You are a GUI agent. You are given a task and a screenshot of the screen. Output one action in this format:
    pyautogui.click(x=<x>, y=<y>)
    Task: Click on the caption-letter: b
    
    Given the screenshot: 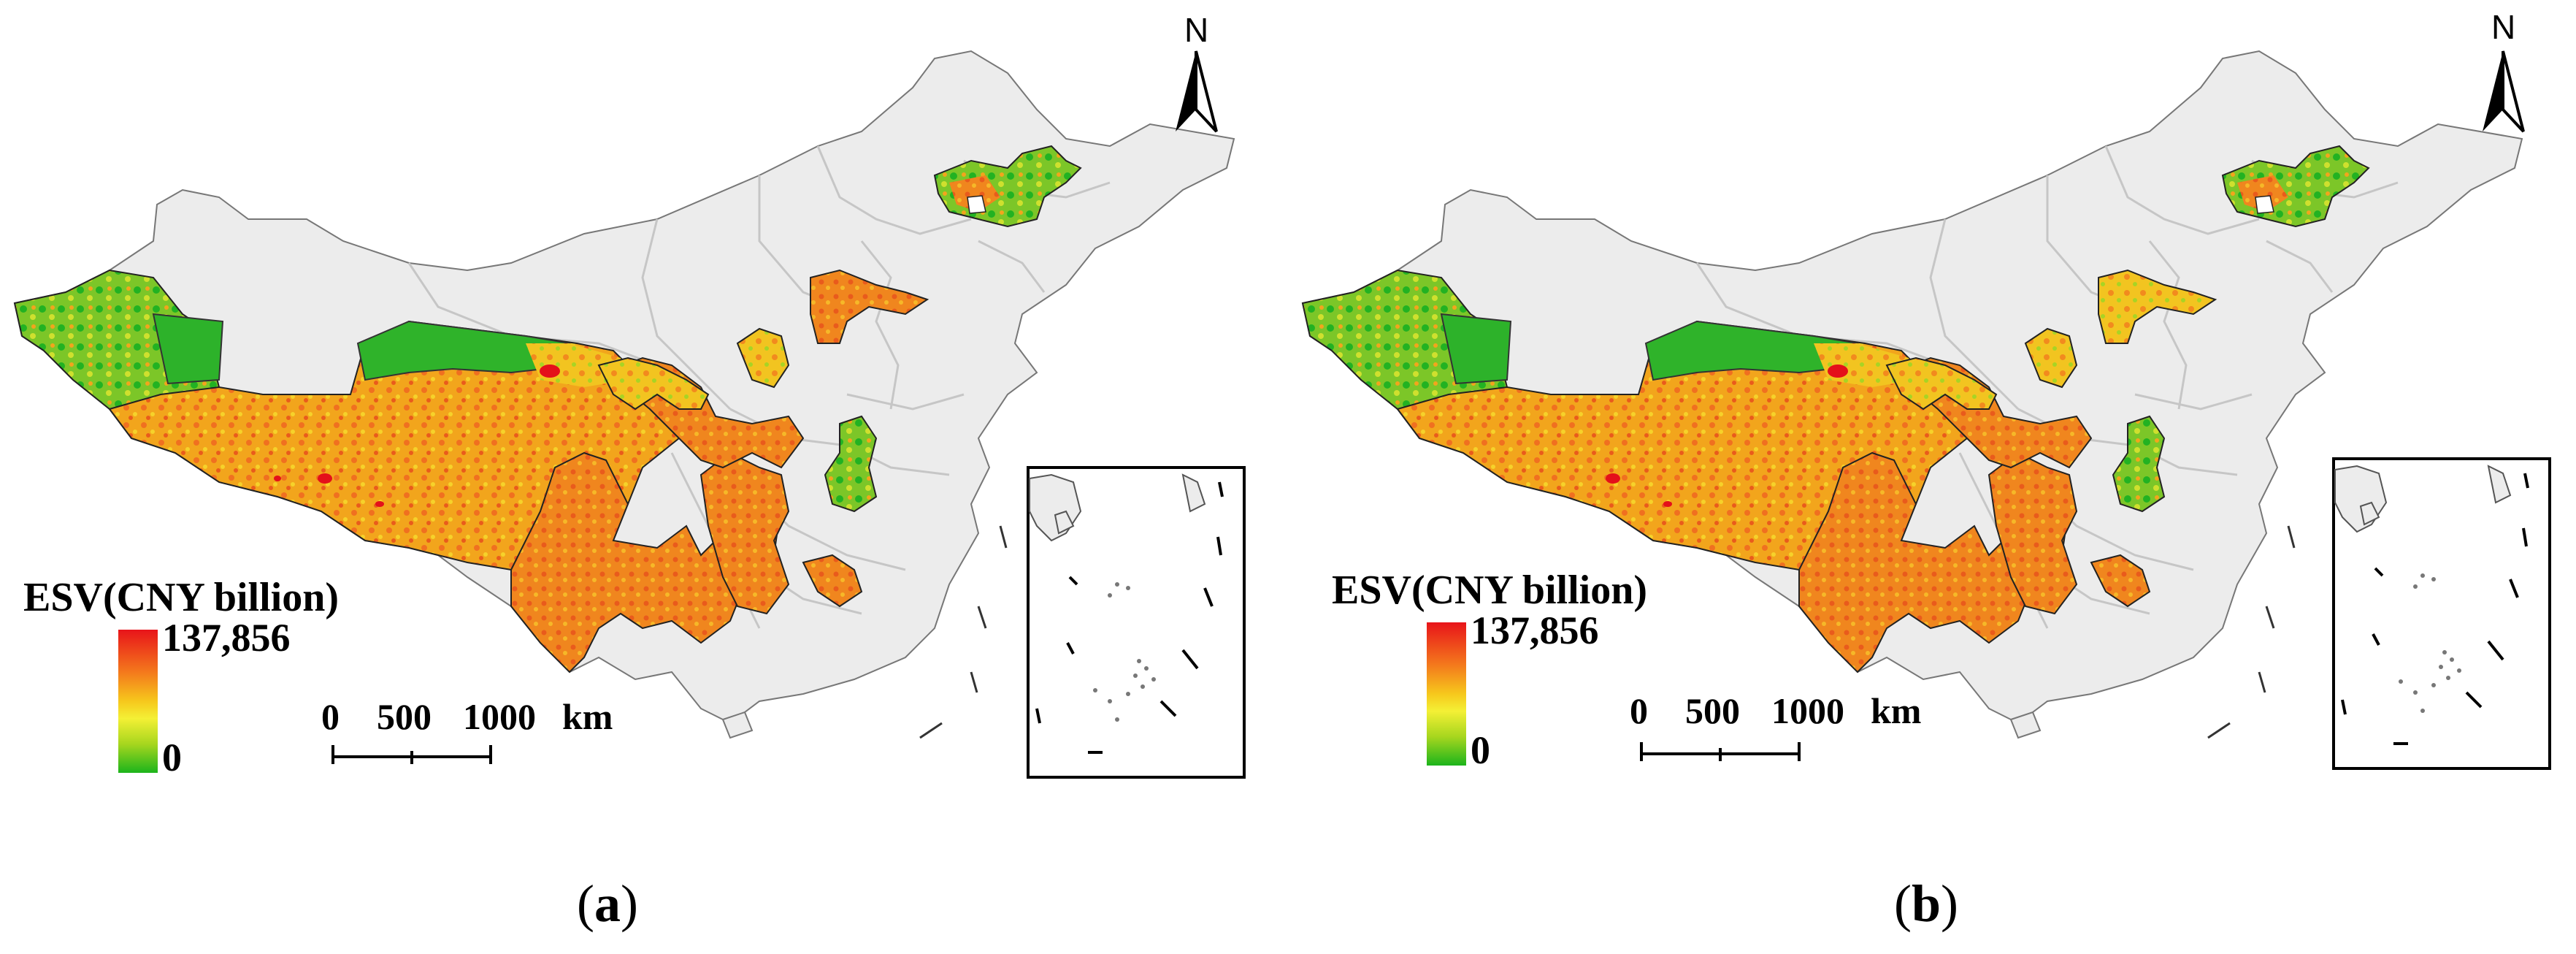 What is the action you would take?
    pyautogui.click(x=1926, y=903)
    